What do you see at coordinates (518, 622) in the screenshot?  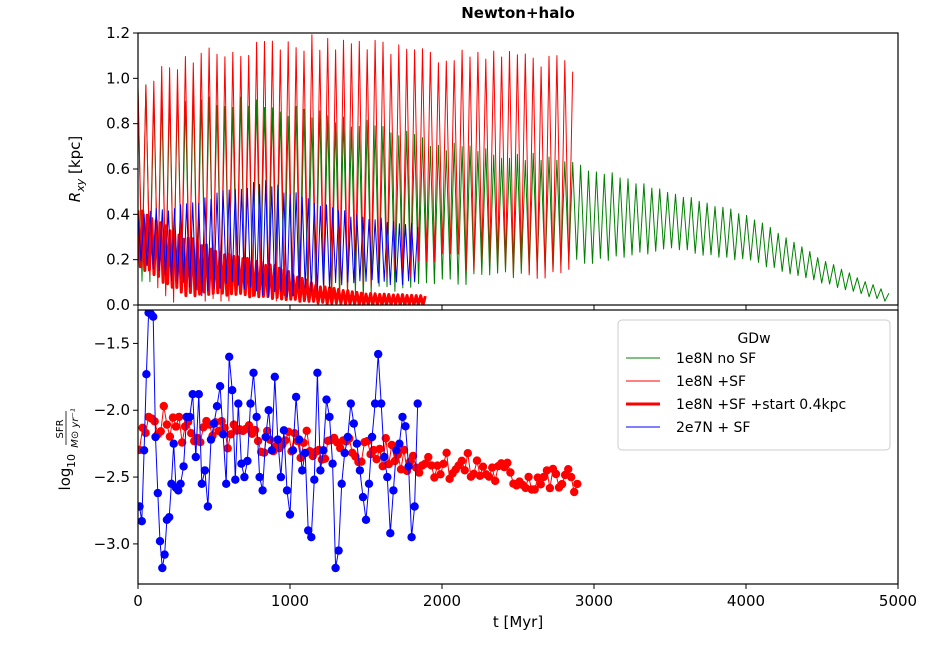 I see `x-axis-label: t [Myr]` at bounding box center [518, 622].